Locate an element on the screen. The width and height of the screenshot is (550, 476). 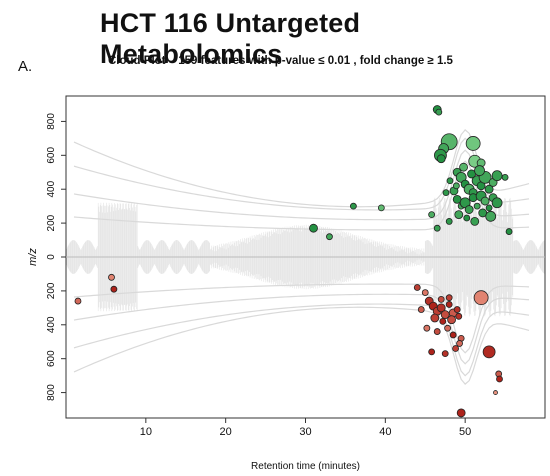
page-title: HCT 116 Untargeted Metabolomics is located at coordinates (230, 38).